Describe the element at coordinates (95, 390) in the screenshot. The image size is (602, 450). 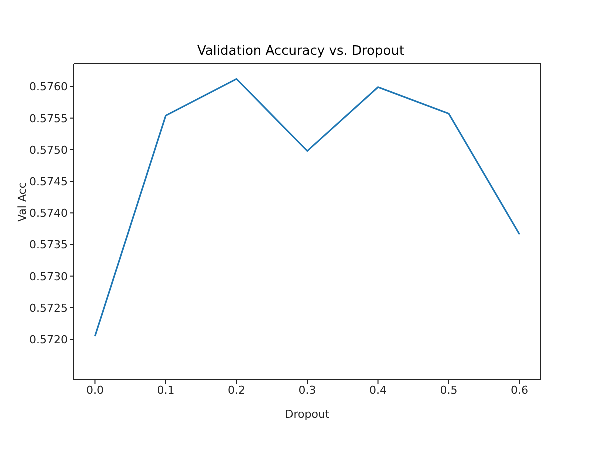
I see `x-tick-label: 0.0` at that location.